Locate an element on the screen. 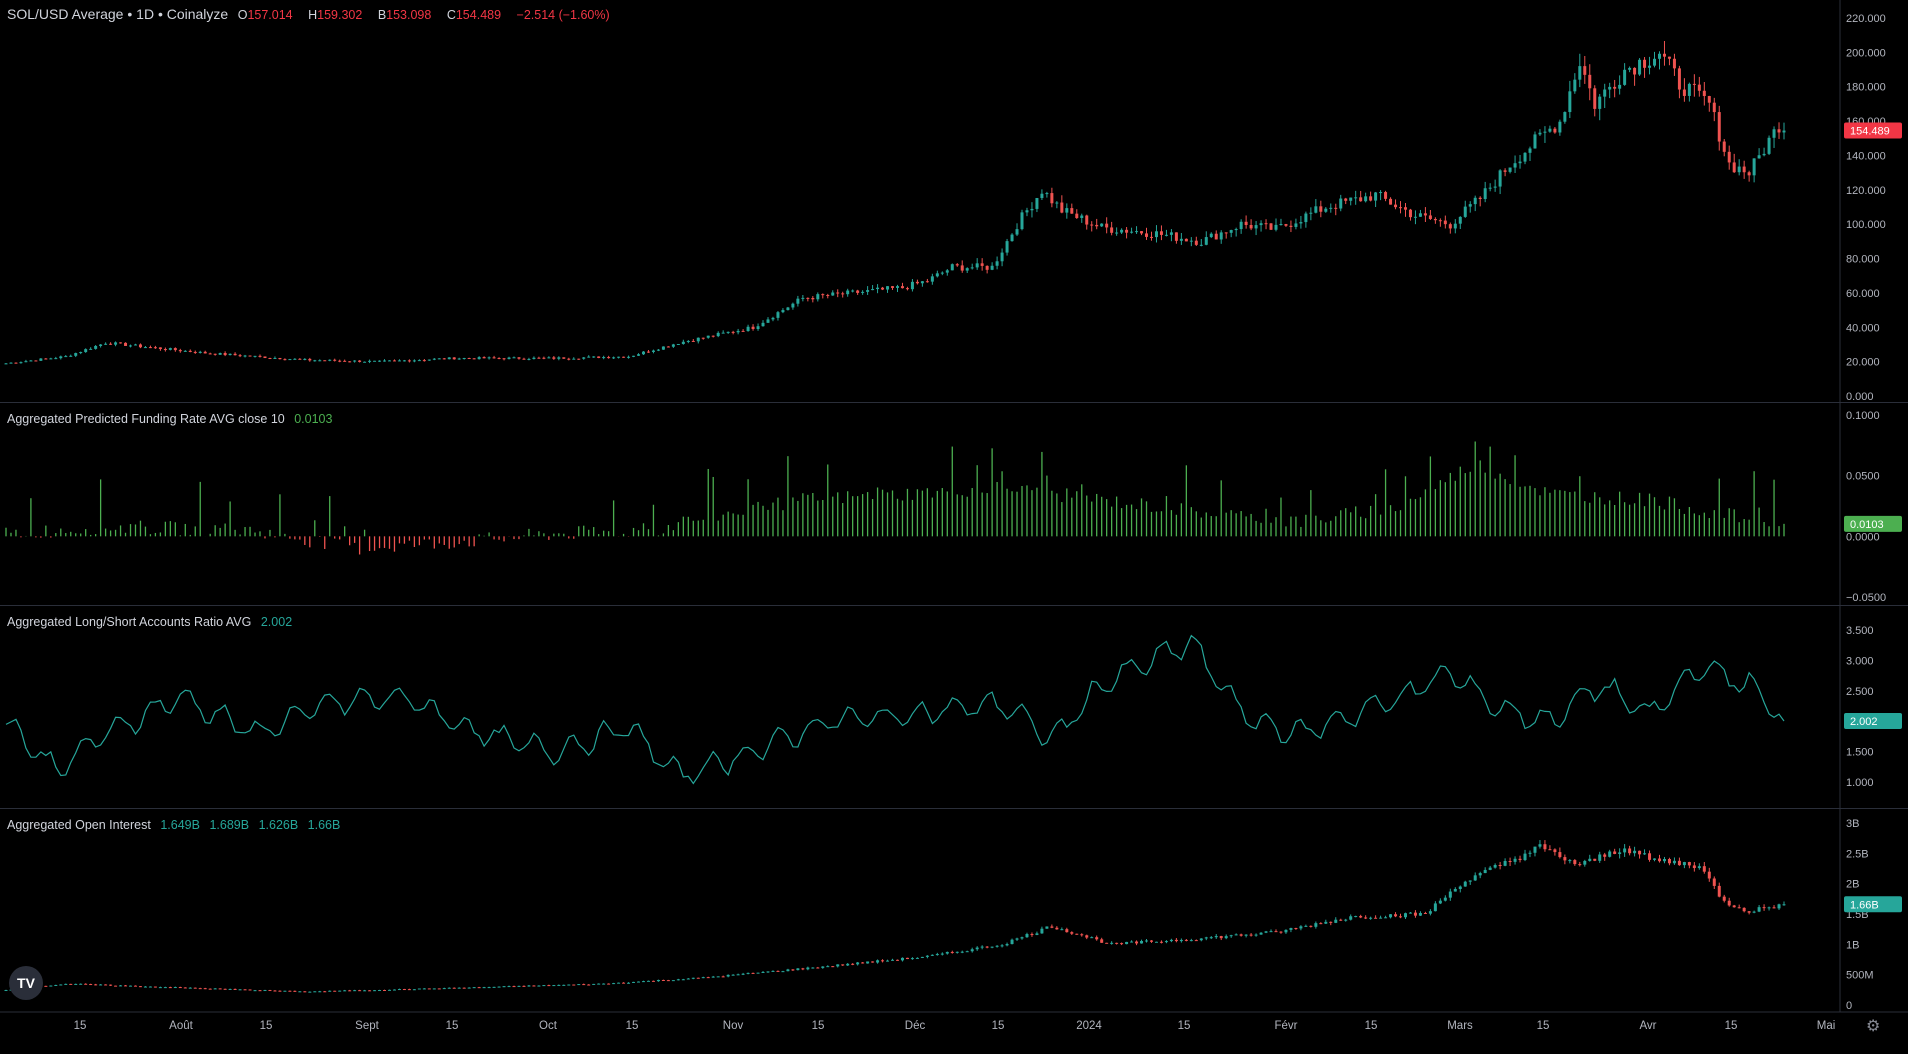 This screenshot has width=1908, height=1054. time-tick-label: 2024 is located at coordinates (1089, 1026).